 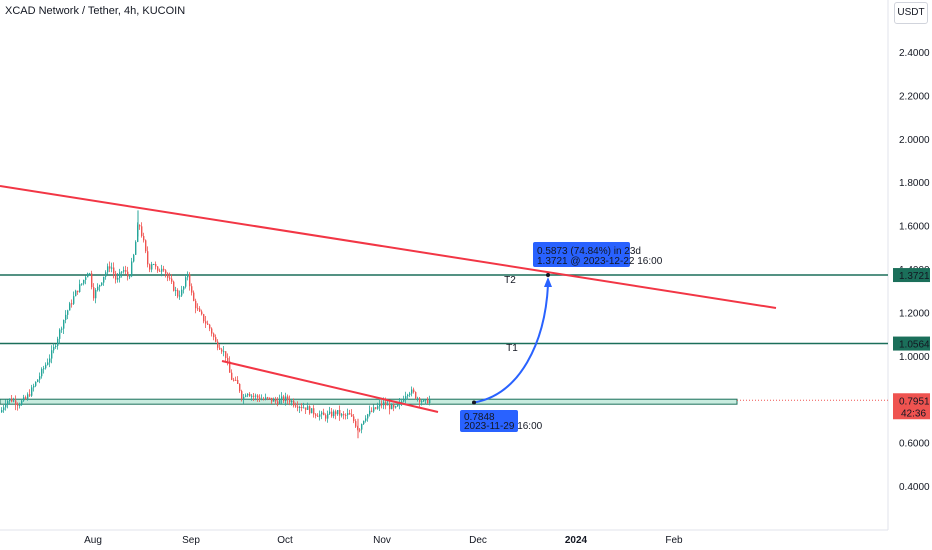 What do you see at coordinates (911, 13) in the screenshot?
I see `currency-button: USDT` at bounding box center [911, 13].